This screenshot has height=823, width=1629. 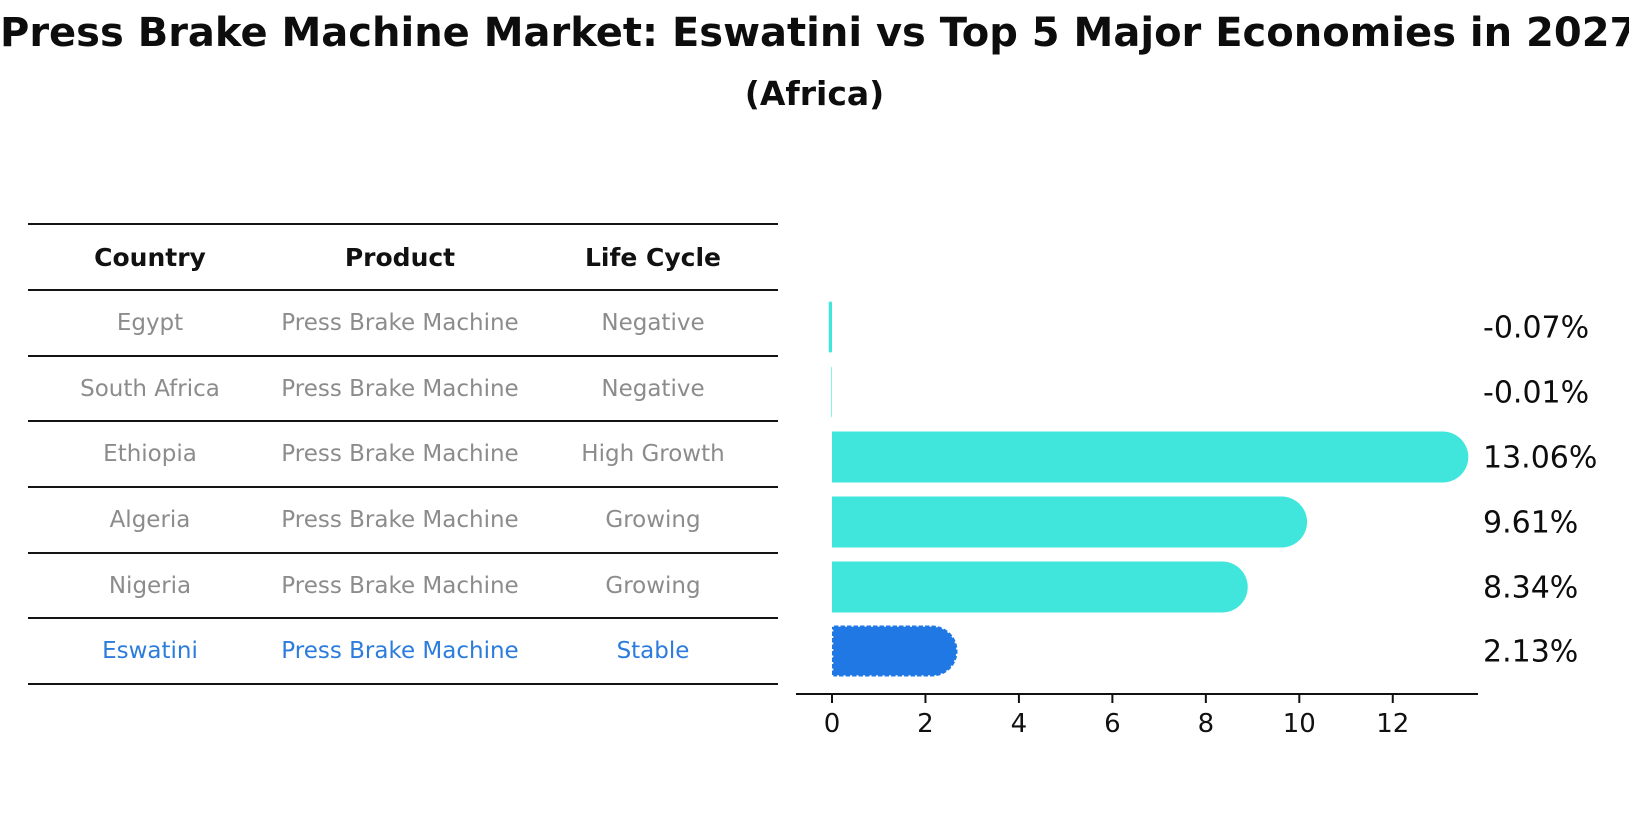 I want to click on x-tick-label-2: 2, so click(x=925, y=724).